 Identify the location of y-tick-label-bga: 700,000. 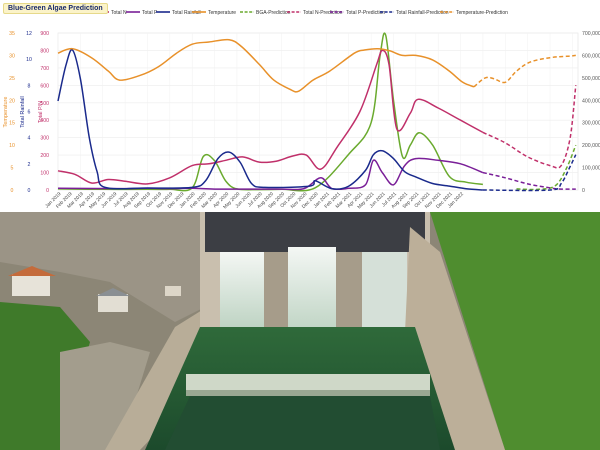
(591, 34).